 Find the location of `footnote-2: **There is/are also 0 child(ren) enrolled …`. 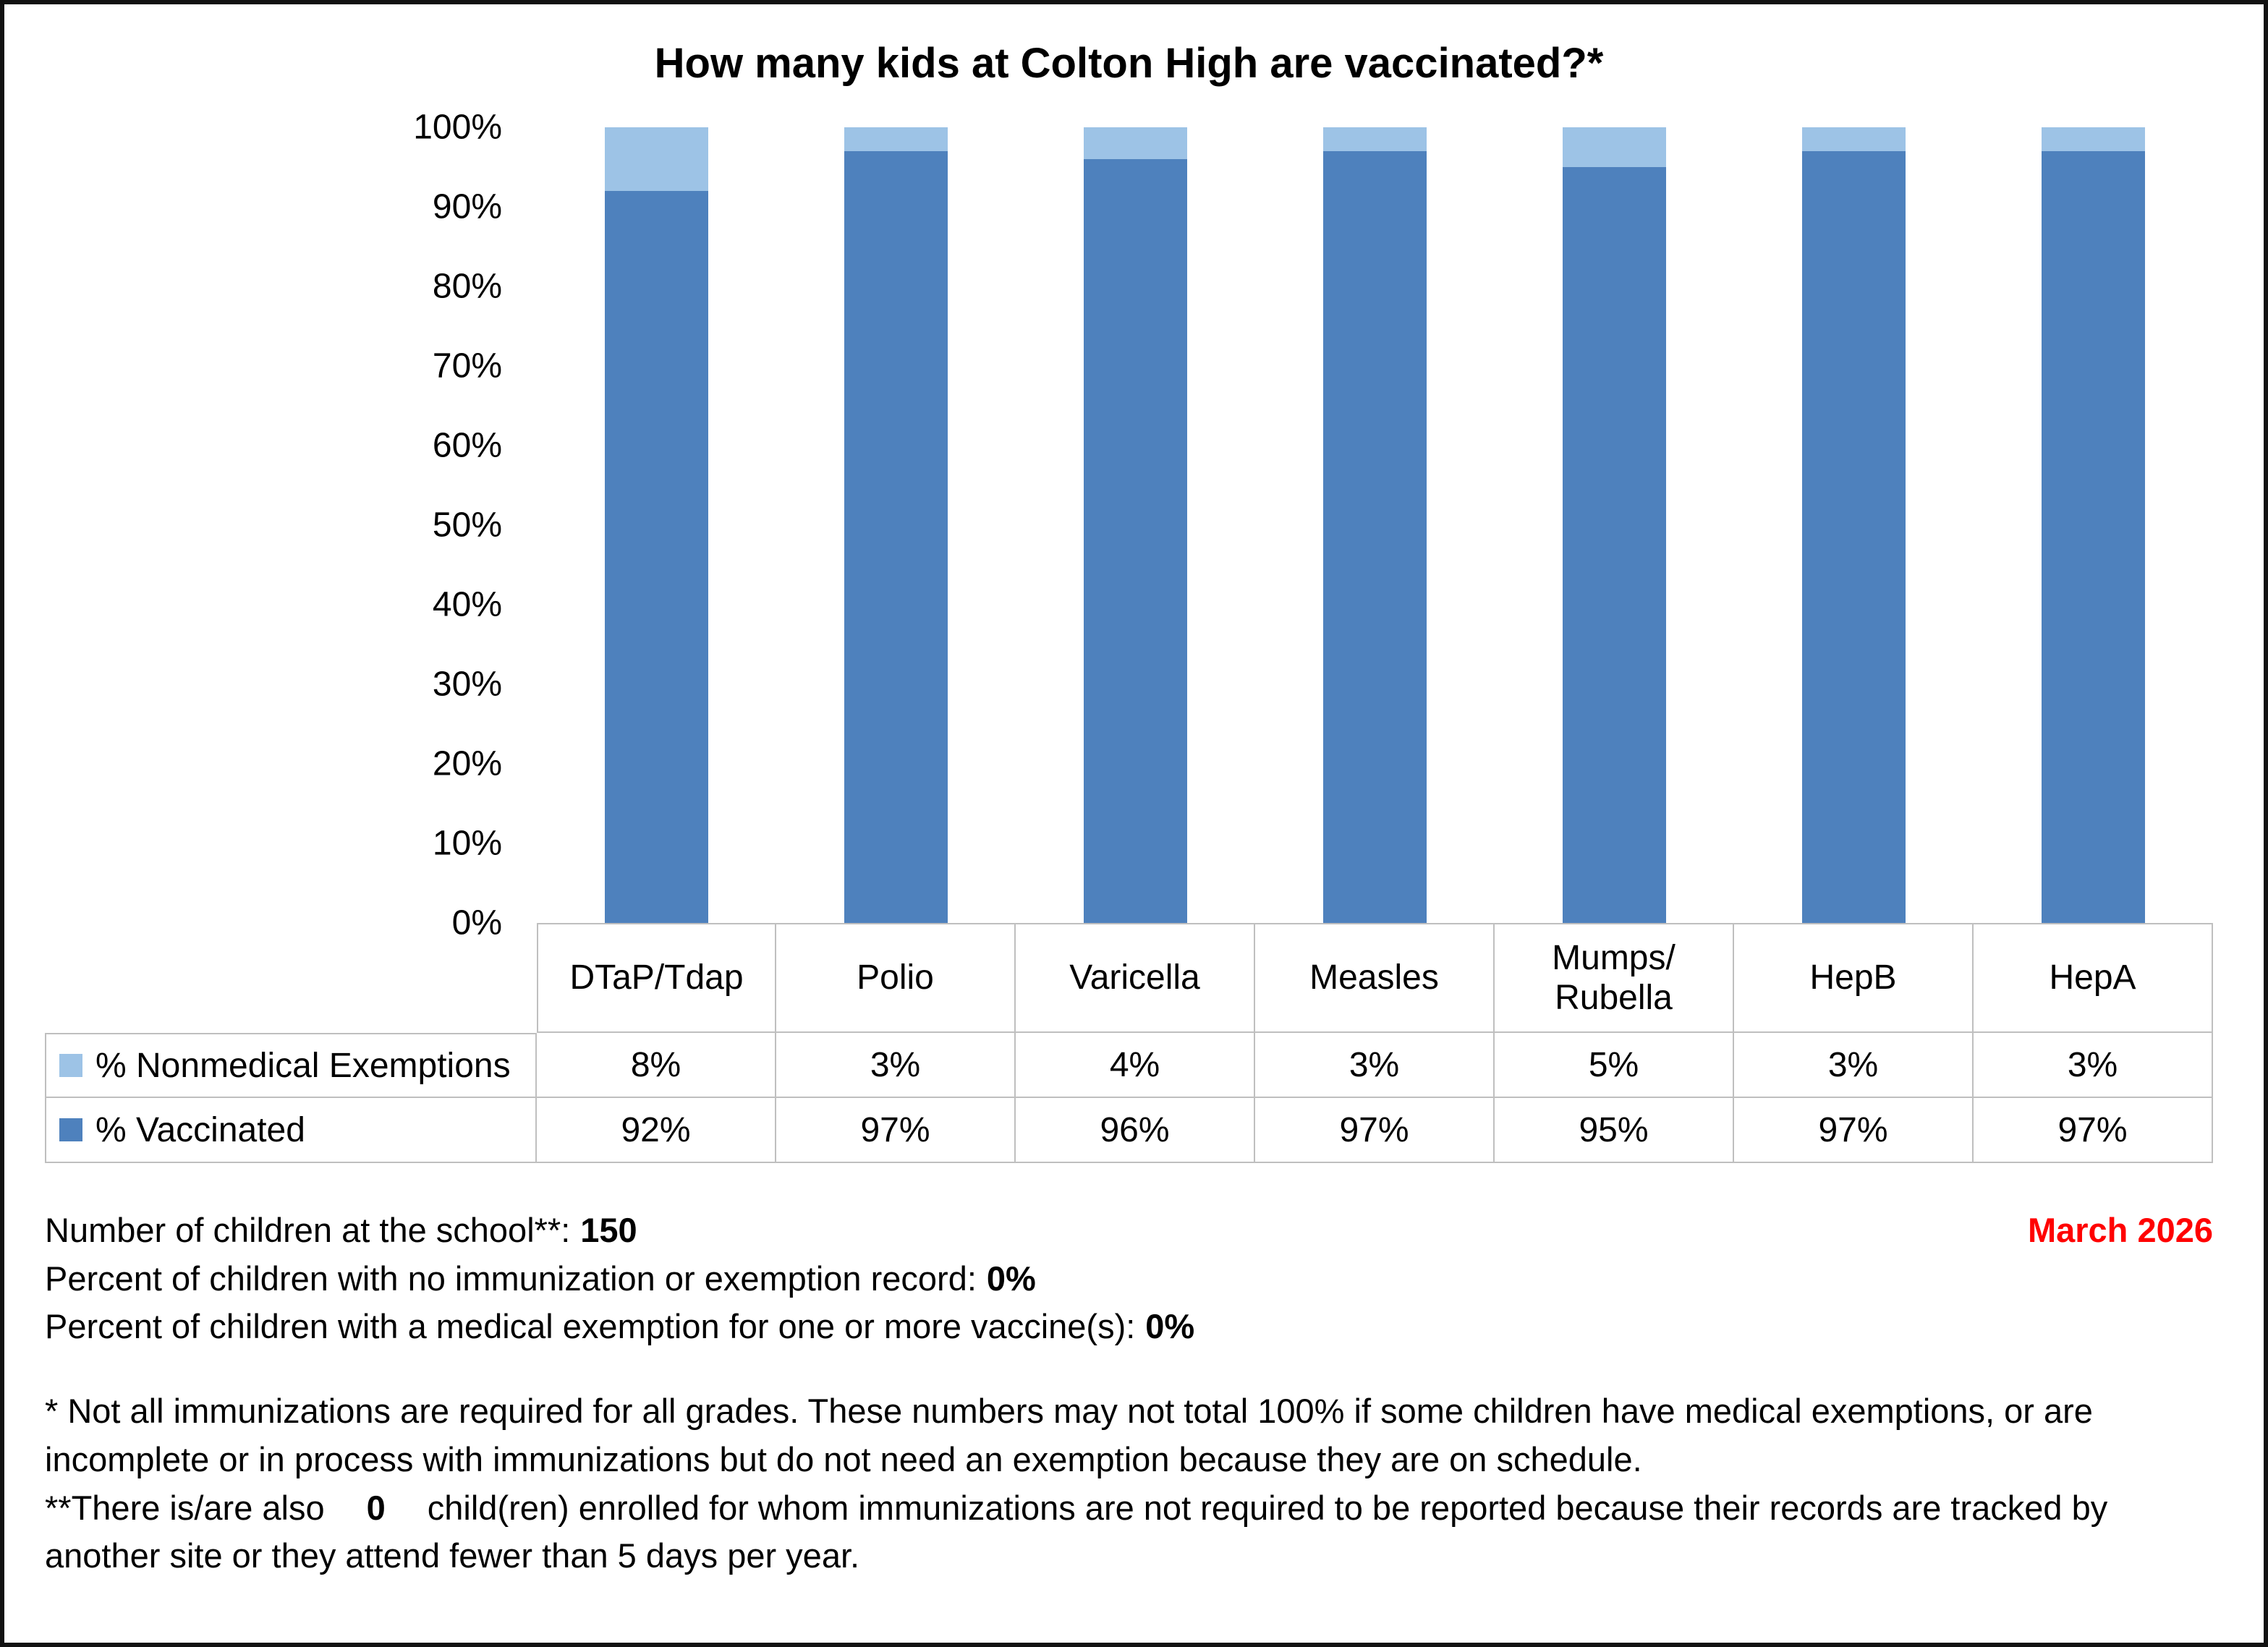

footnote-2: **There is/are also 0 child(ren) enrolled … is located at coordinates (1129, 1532).